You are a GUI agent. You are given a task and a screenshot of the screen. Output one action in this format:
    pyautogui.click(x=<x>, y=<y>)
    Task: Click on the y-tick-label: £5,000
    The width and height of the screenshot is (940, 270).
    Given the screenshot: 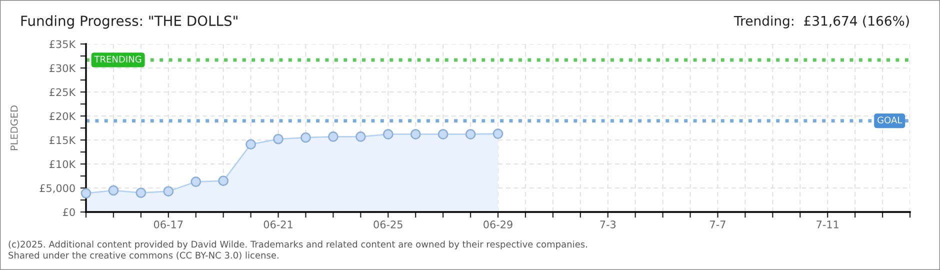 What is the action you would take?
    pyautogui.click(x=57, y=189)
    